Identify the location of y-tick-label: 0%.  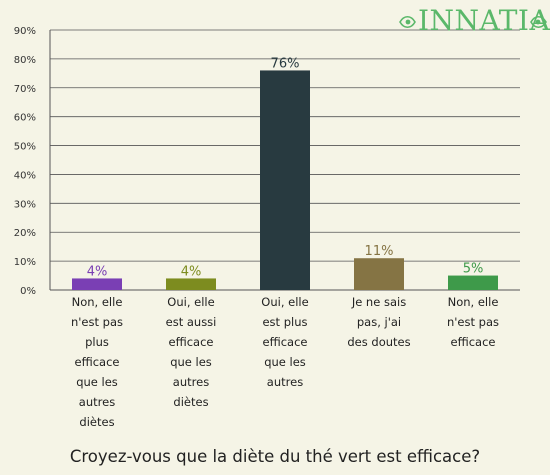
(28, 291).